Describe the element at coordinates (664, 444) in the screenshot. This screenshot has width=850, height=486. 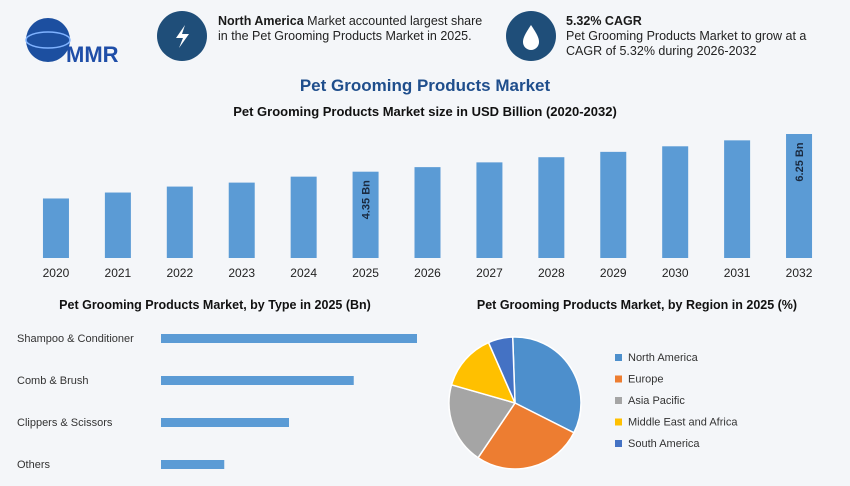
I see `legend-label: South America` at that location.